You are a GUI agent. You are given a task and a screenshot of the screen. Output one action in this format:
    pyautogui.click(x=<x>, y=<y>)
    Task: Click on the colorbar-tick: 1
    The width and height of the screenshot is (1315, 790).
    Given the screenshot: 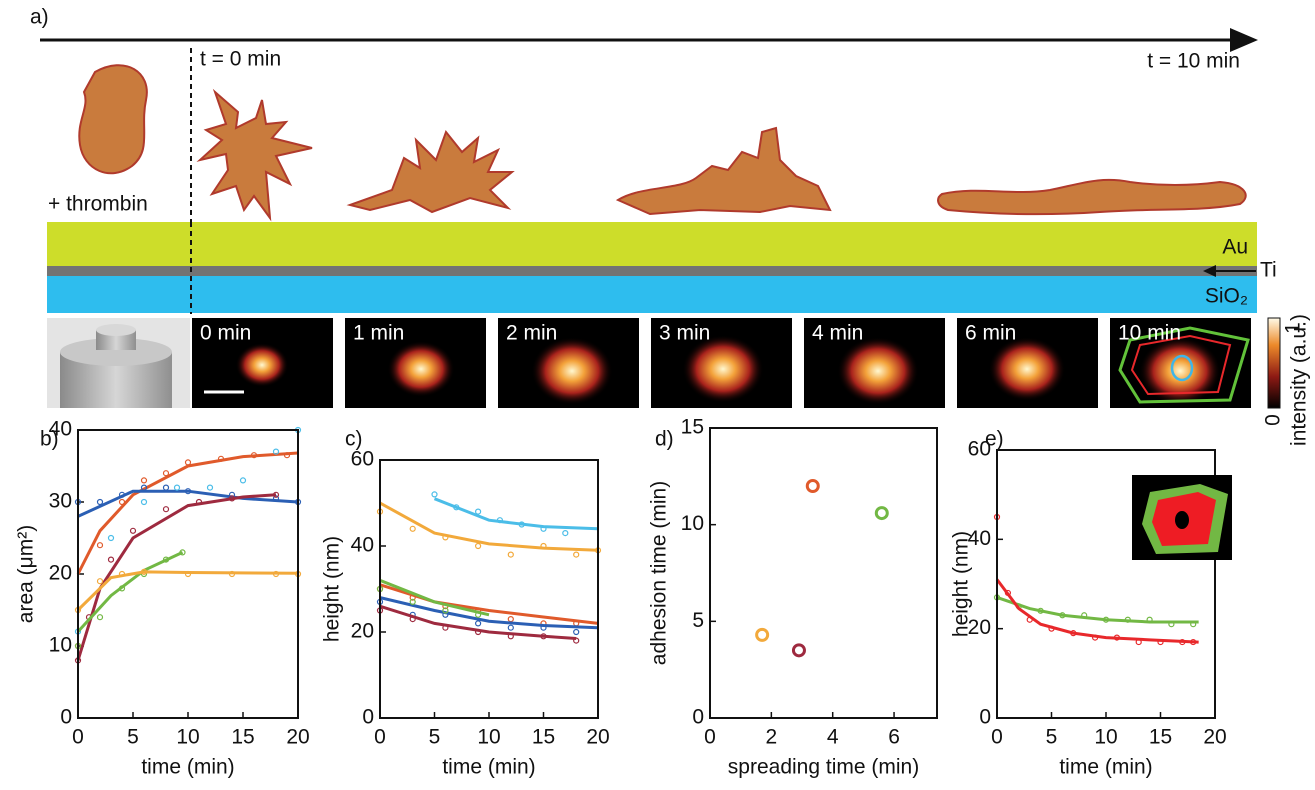 What is the action you would take?
    pyautogui.click(x=1293, y=328)
    